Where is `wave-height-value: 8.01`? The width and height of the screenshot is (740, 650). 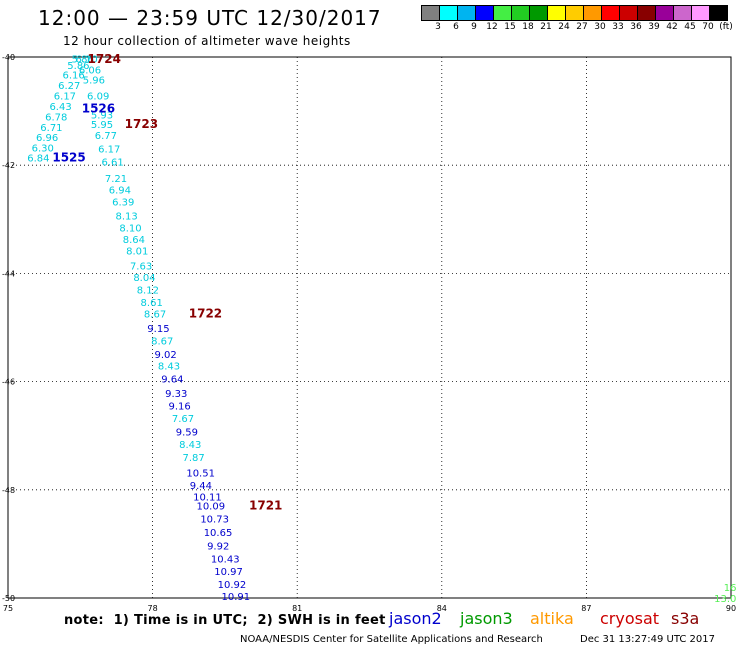 wave-height-value: 8.01 is located at coordinates (137, 252).